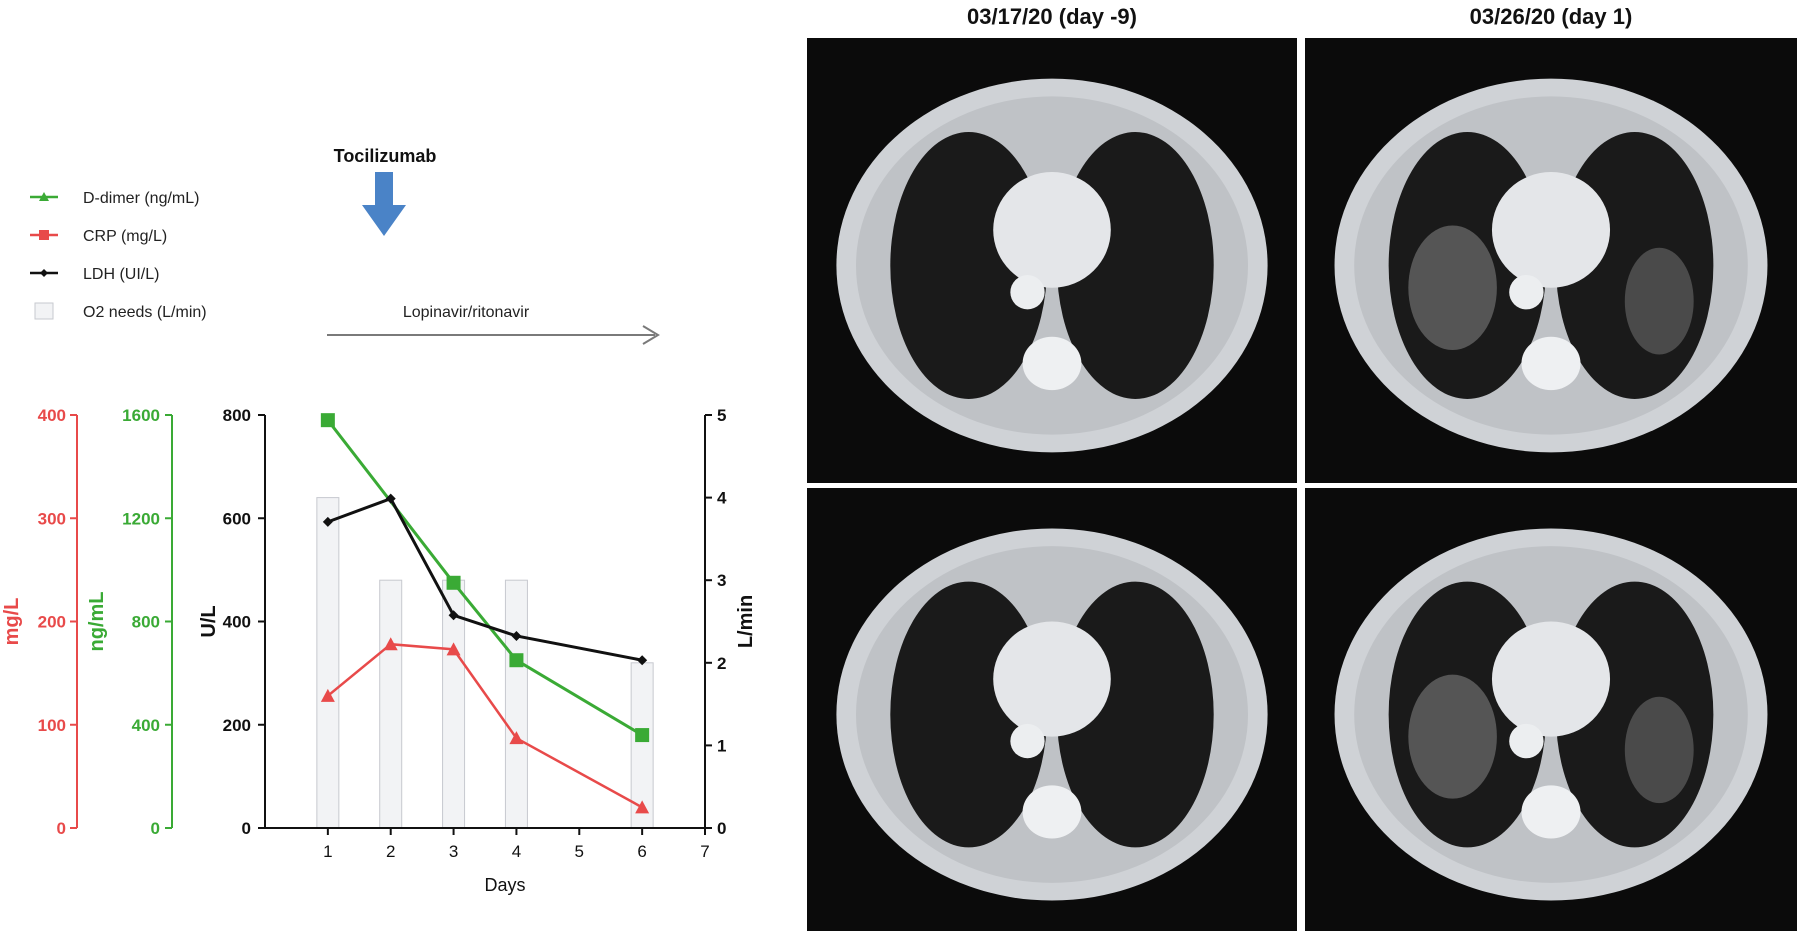  I want to click on lopinavir-arrow-head, so click(651, 335).